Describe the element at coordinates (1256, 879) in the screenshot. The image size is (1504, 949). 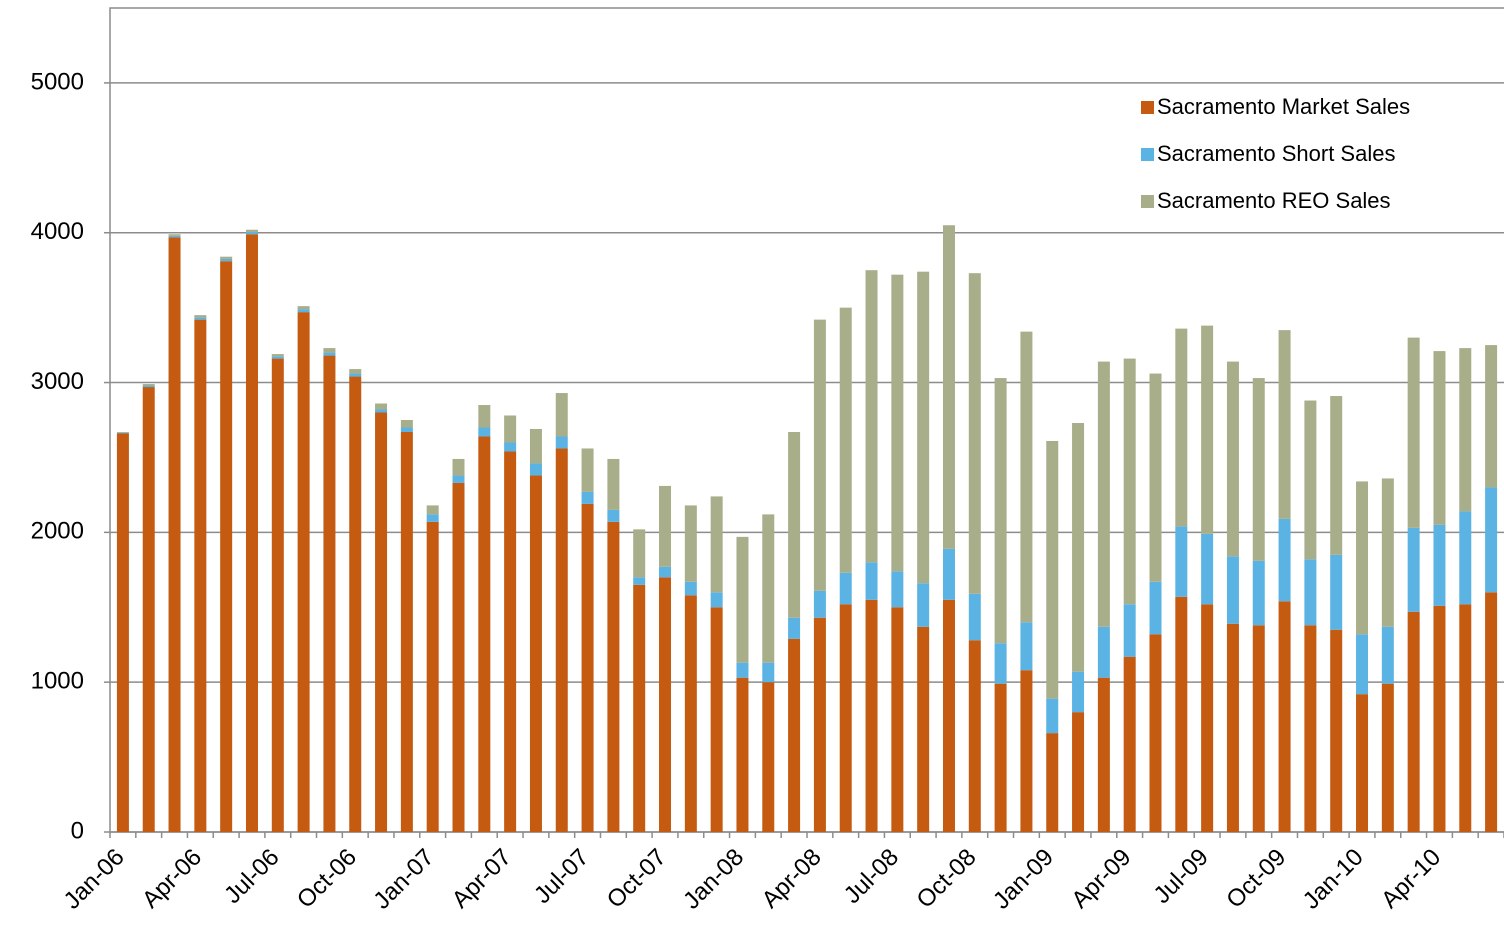
I see `x-tick-label: Oct-09` at that location.